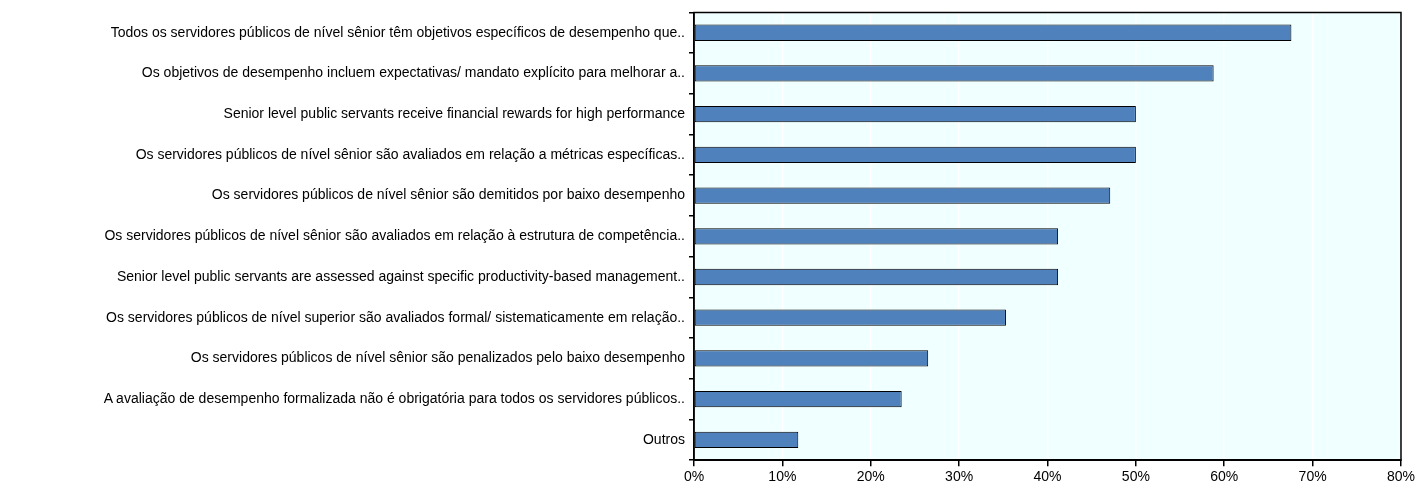  What do you see at coordinates (397, 31) in the screenshot?
I see `y-tick-label: Todos os servidores públicos de nível sênior têm objetivos específicos de desempenho que..` at bounding box center [397, 31].